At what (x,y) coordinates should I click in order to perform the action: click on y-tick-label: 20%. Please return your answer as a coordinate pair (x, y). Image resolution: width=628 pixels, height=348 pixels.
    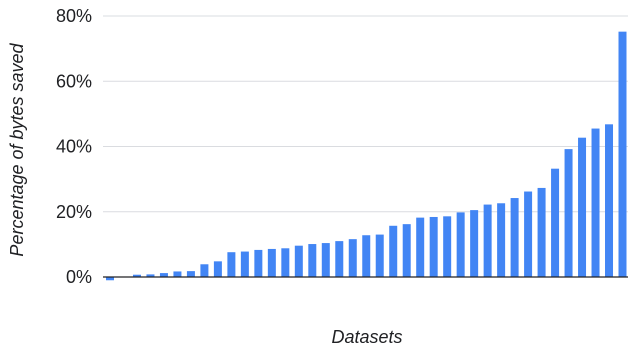
    Looking at the image, I should click on (74, 212).